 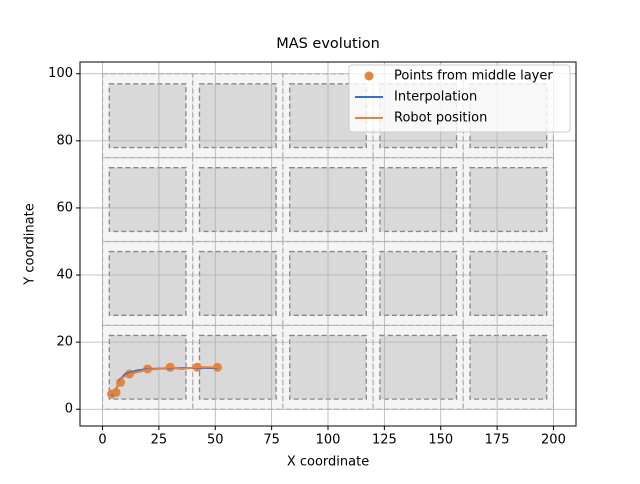 I want to click on x-tick-label: 75, so click(x=271, y=440).